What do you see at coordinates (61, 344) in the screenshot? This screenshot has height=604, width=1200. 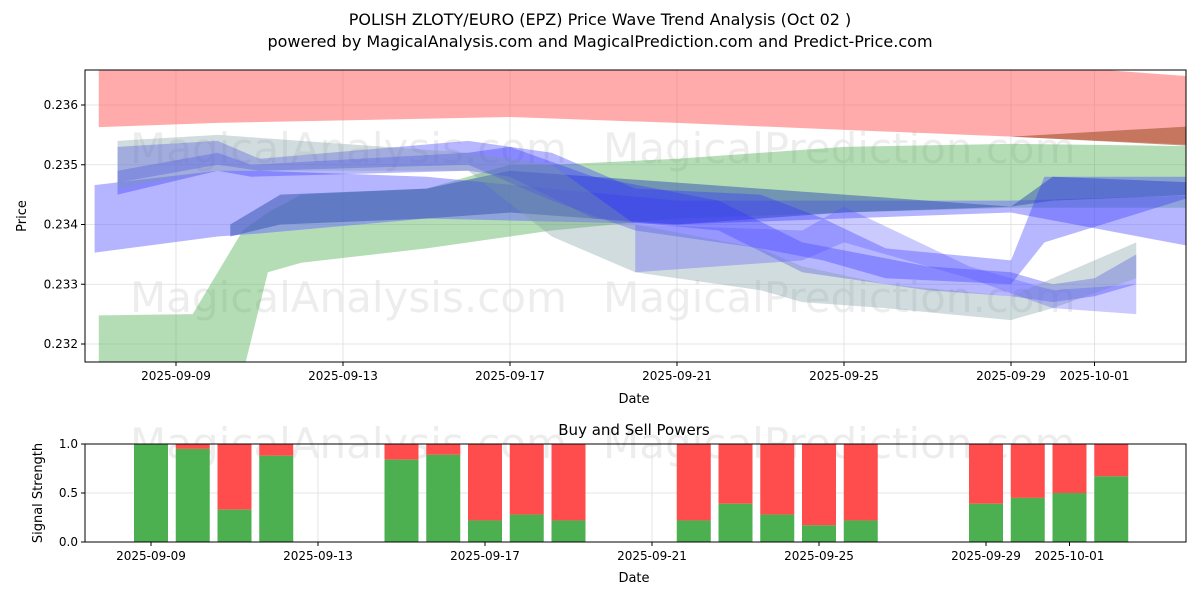 I see `y-tick-label: 0.232` at bounding box center [61, 344].